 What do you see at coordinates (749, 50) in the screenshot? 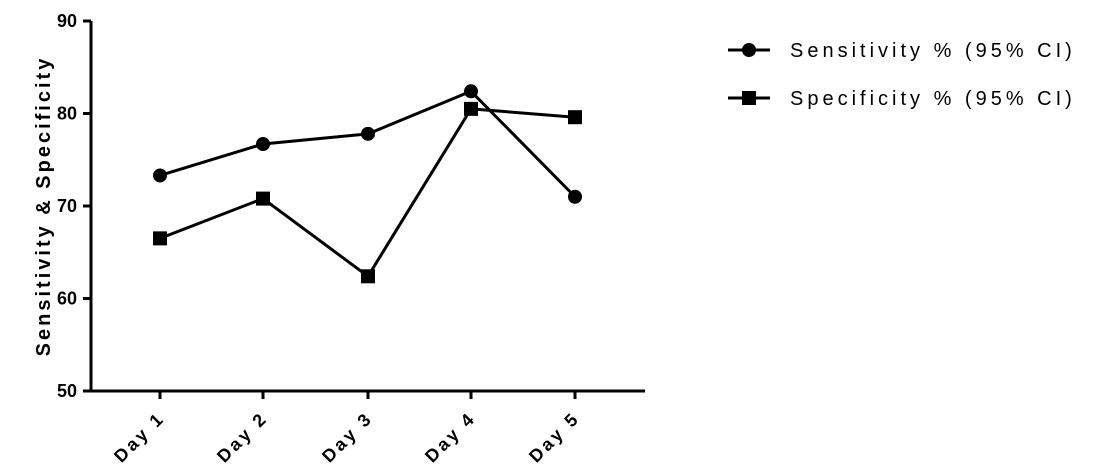
I see `legend-marker-circle` at bounding box center [749, 50].